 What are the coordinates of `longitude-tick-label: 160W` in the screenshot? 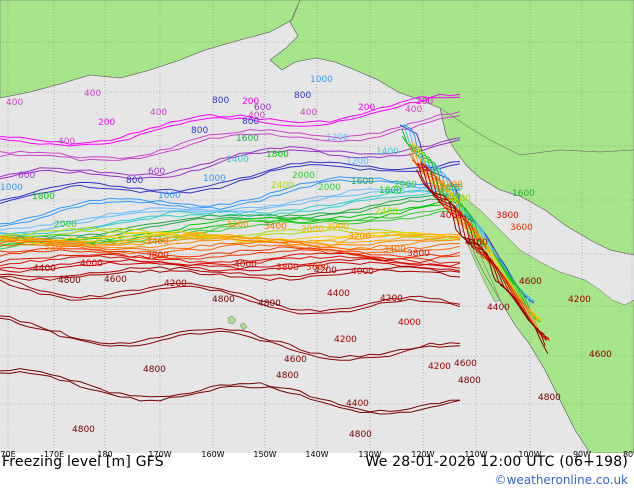 It's located at (213, 454).